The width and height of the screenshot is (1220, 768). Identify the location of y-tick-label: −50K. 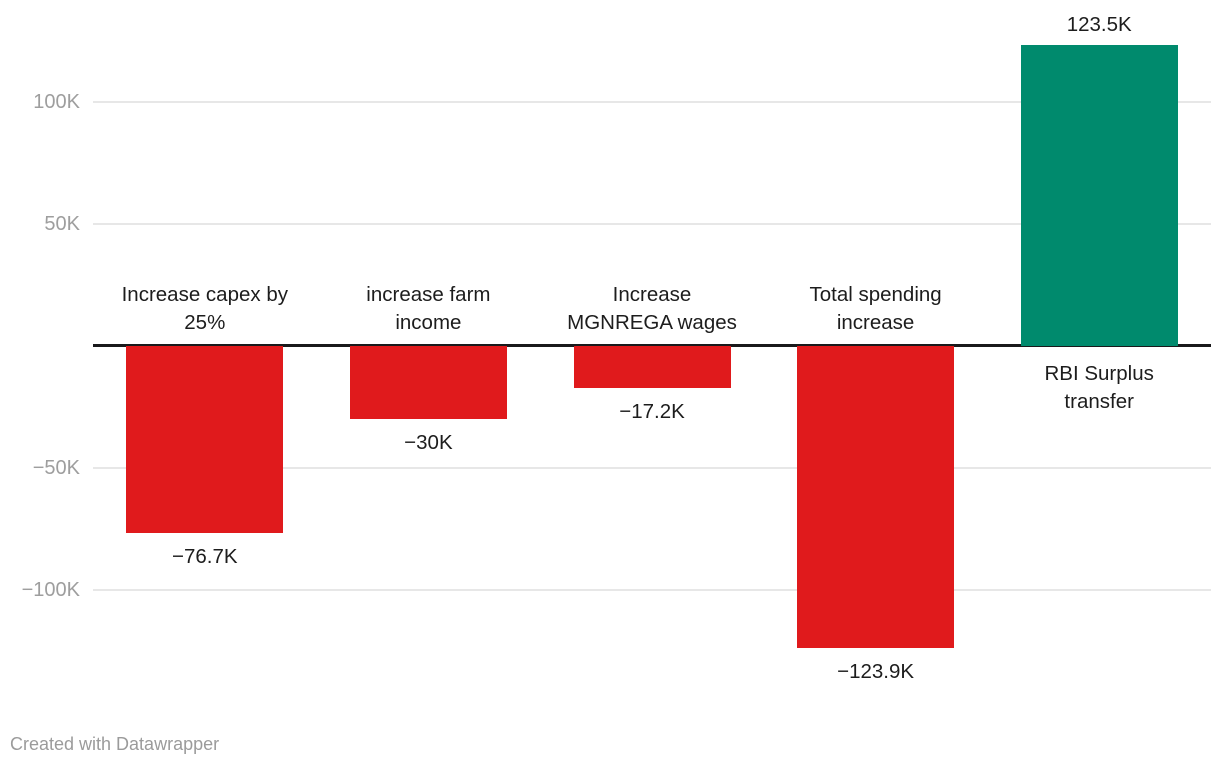
(56, 468).